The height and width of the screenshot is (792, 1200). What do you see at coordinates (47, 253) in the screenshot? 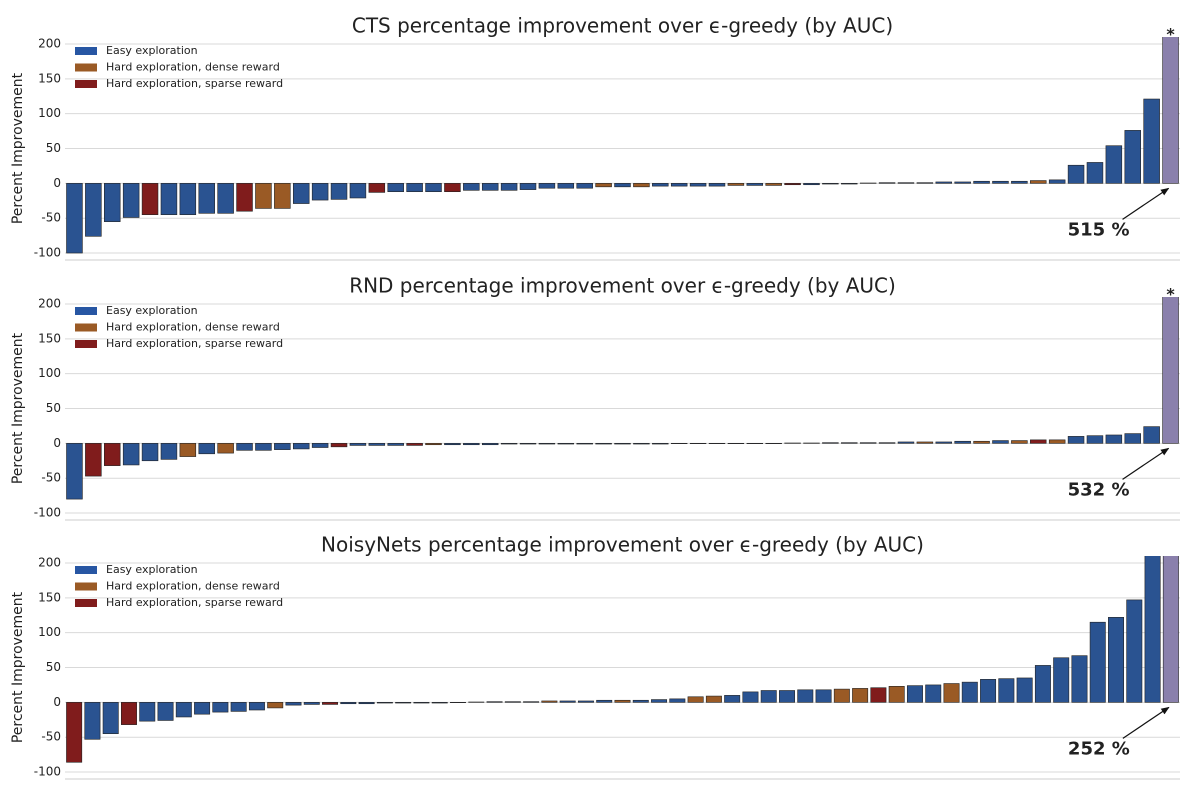
I see `y-tick-label: -100` at bounding box center [47, 253].